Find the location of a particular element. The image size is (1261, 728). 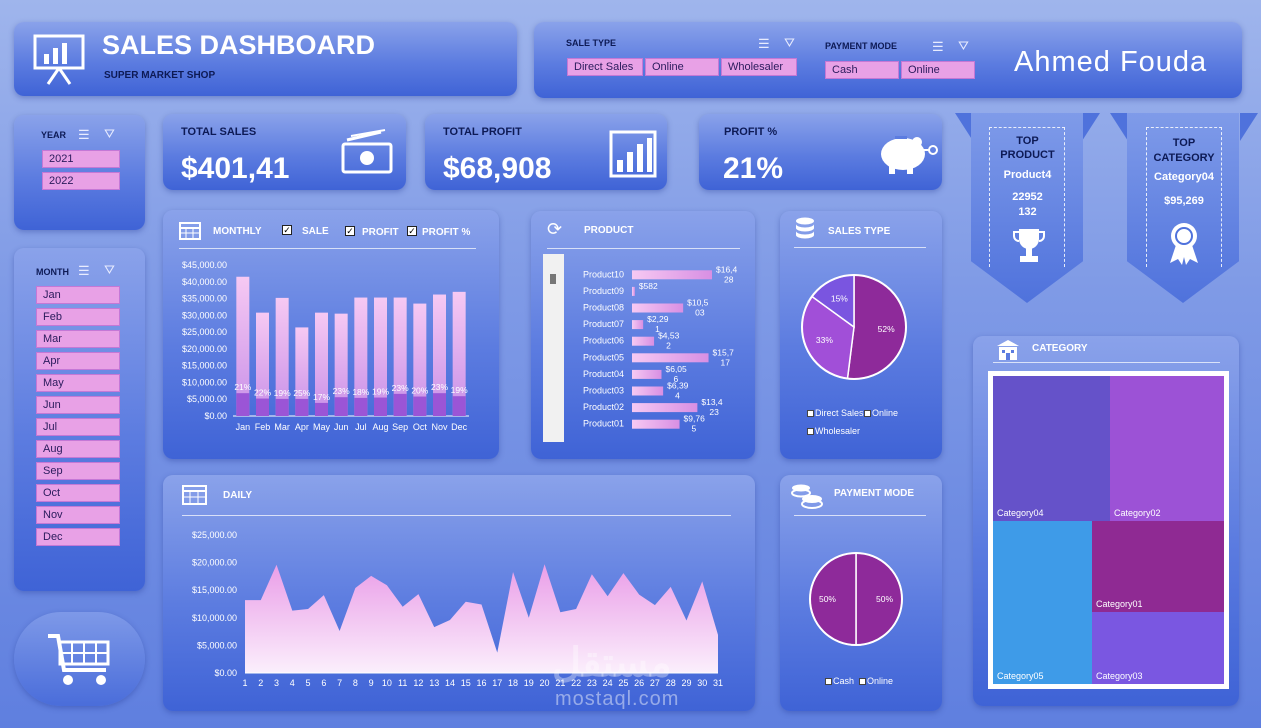

daily-sales-area is located at coordinates (481, 618).